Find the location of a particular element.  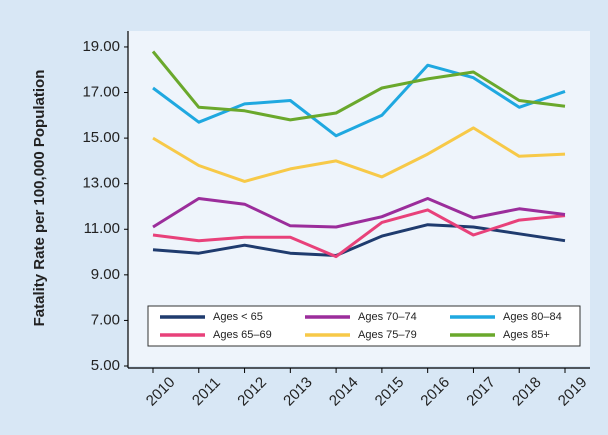

y-tick-label: 9.00 is located at coordinates (105, 274).